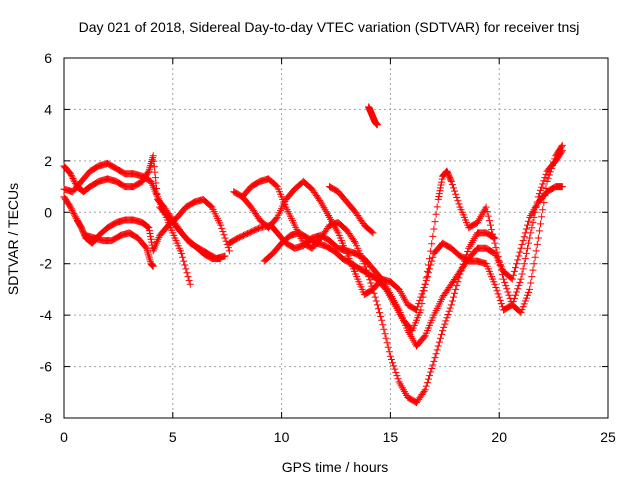  I want to click on x-tick-label: 5, so click(173, 437).